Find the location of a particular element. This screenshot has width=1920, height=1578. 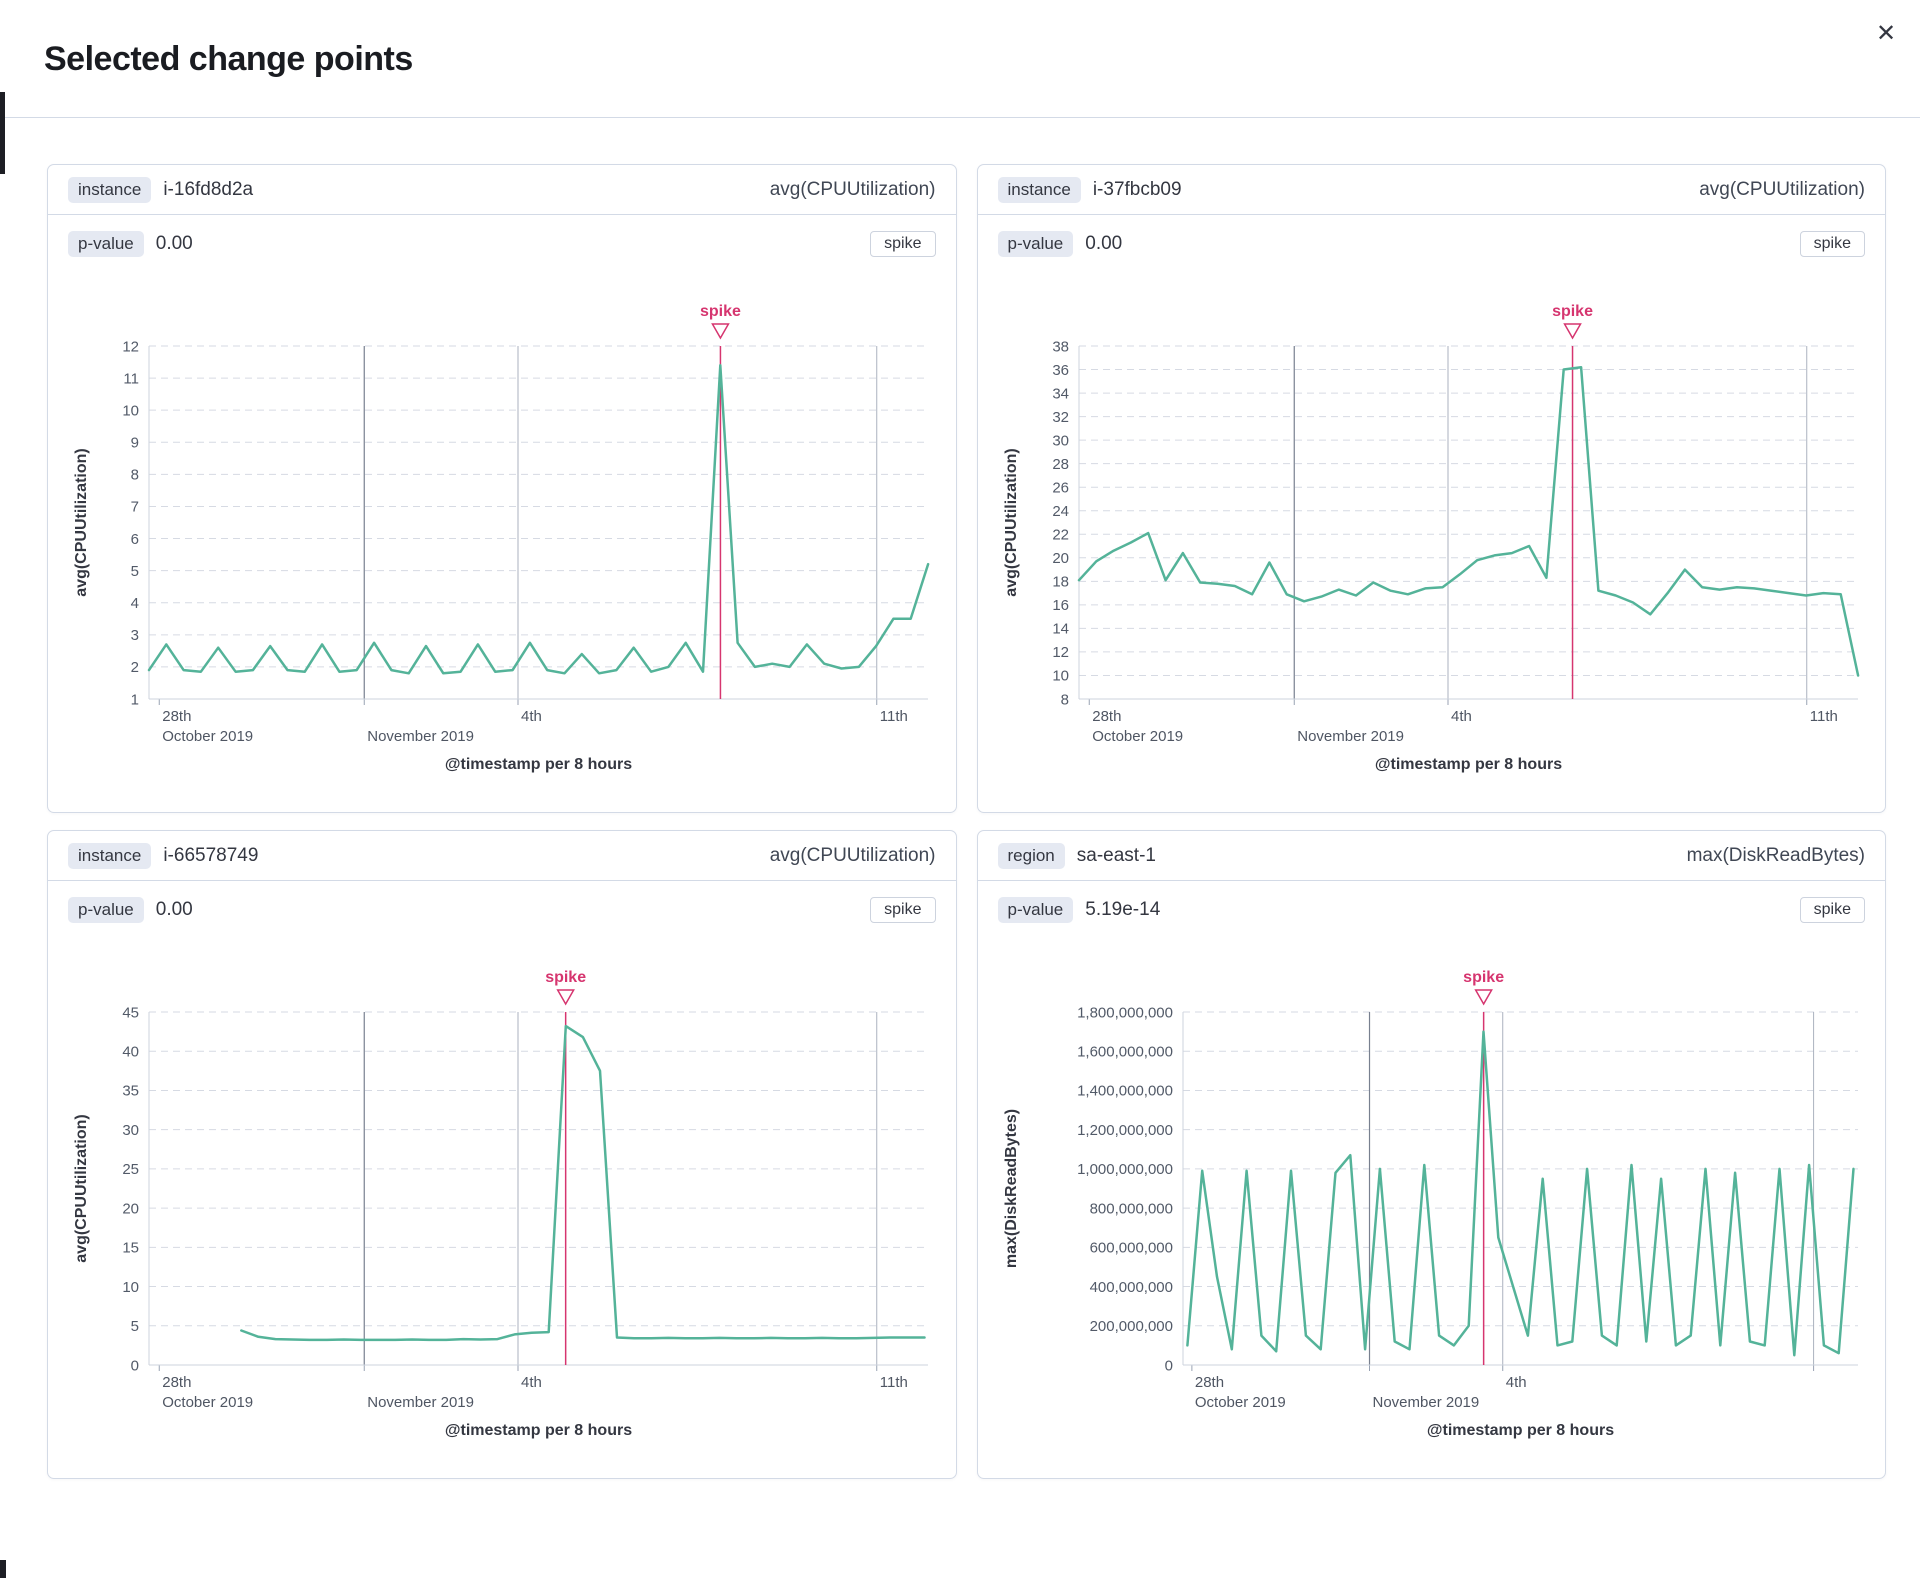

svg-text: 4 is located at coordinates (135, 603).